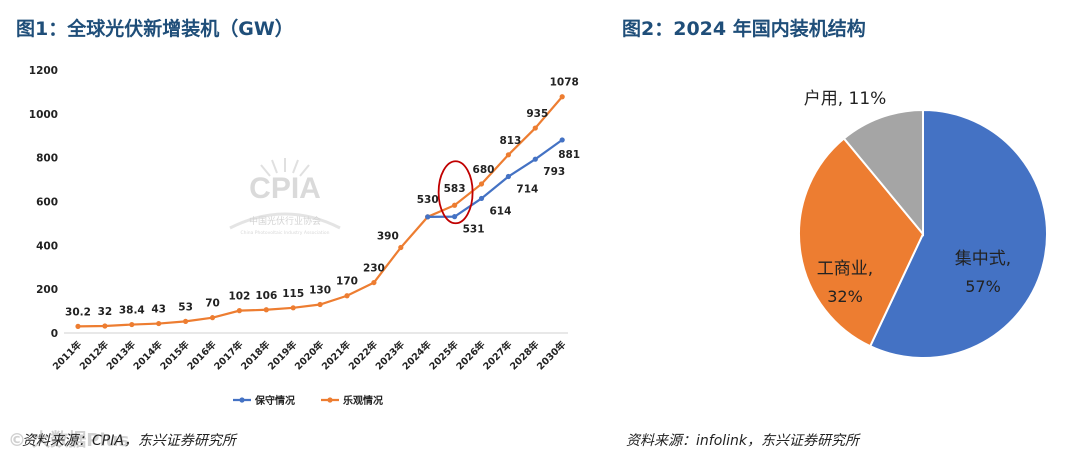 This screenshot has width=1080, height=462. Describe the element at coordinates (47, 203) in the screenshot. I see `y-tick-label: 600` at that location.